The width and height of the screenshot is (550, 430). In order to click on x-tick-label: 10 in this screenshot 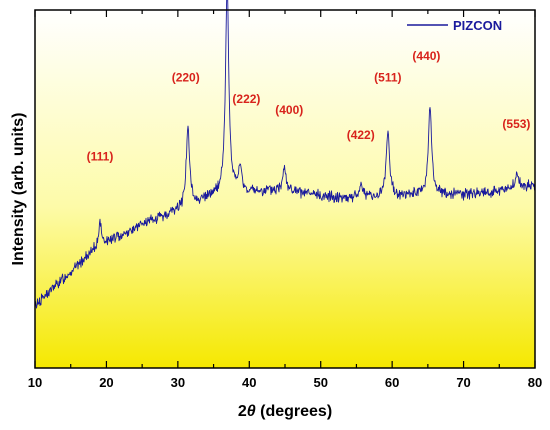, I will do `click(35, 382)`.